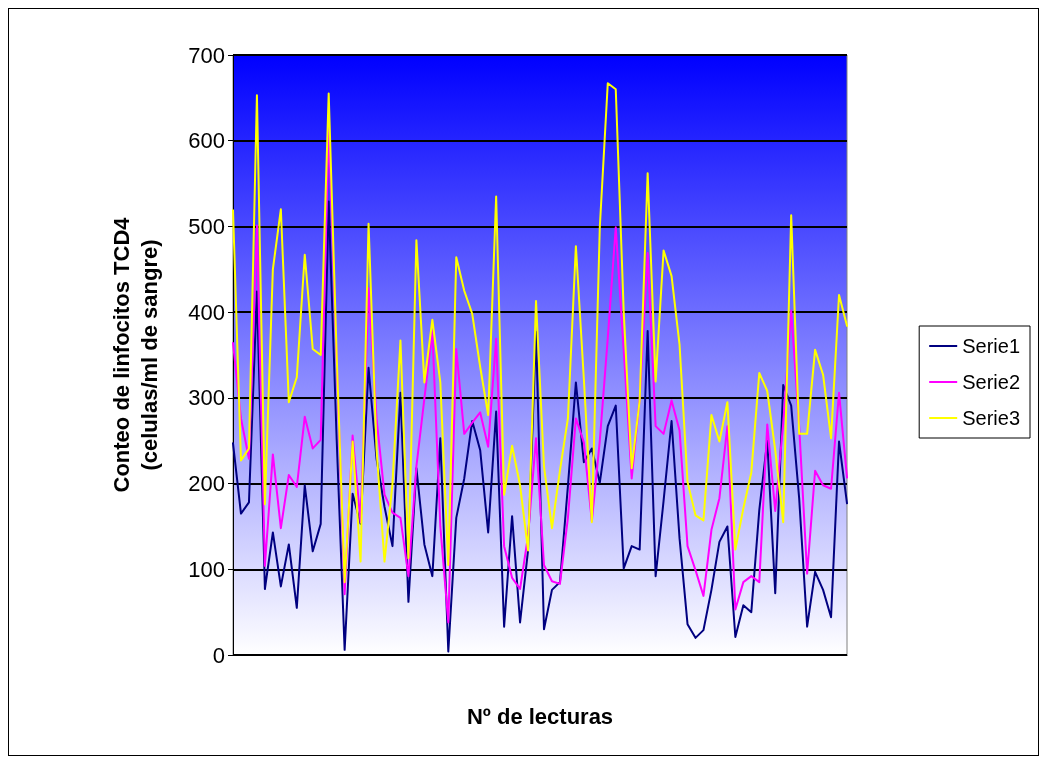 This screenshot has height=764, width=1047. I want to click on y-tick-label: 500, so click(206, 226).